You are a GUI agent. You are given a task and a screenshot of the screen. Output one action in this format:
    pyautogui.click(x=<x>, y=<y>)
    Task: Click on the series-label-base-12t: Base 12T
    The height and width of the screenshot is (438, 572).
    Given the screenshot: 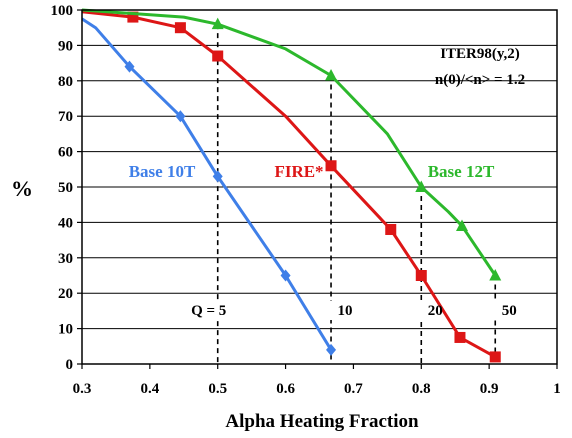 What is the action you would take?
    pyautogui.click(x=461, y=171)
    